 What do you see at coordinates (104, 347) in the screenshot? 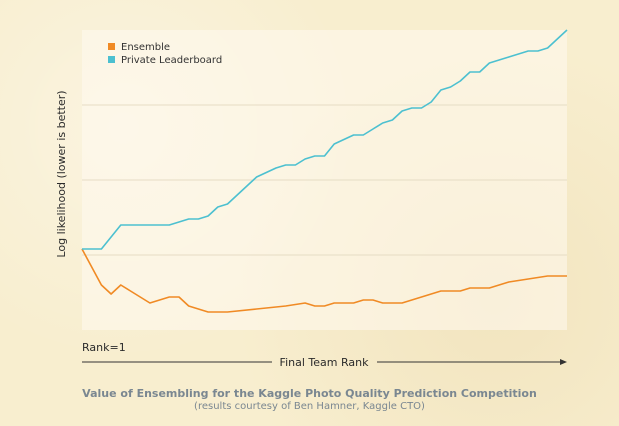
I see `x-axis-start-label: Rank=1` at bounding box center [104, 347].